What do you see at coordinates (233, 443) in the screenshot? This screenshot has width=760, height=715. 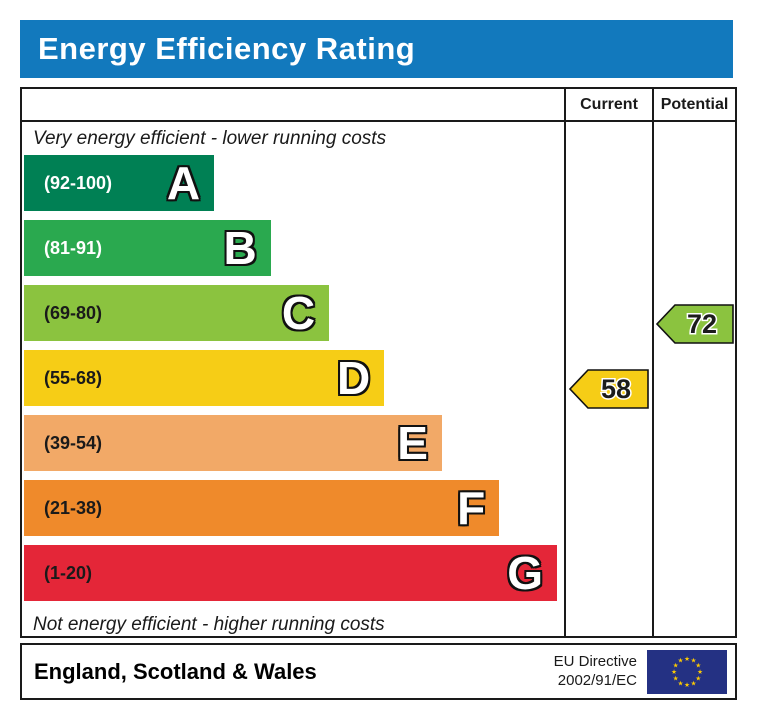 I see `band-e: (39-54) E` at bounding box center [233, 443].